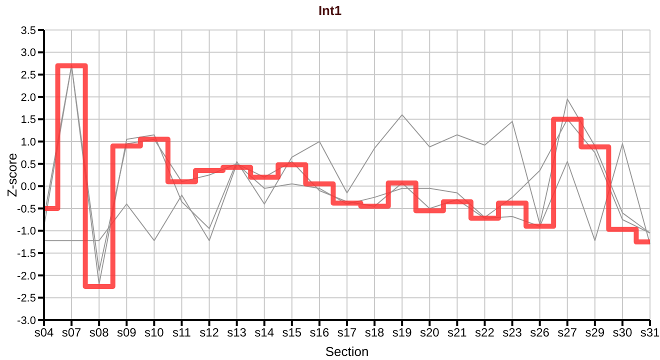 The height and width of the screenshot is (360, 660). What do you see at coordinates (28, 30) in the screenshot?
I see `y-tick-label: 3.5` at bounding box center [28, 30].